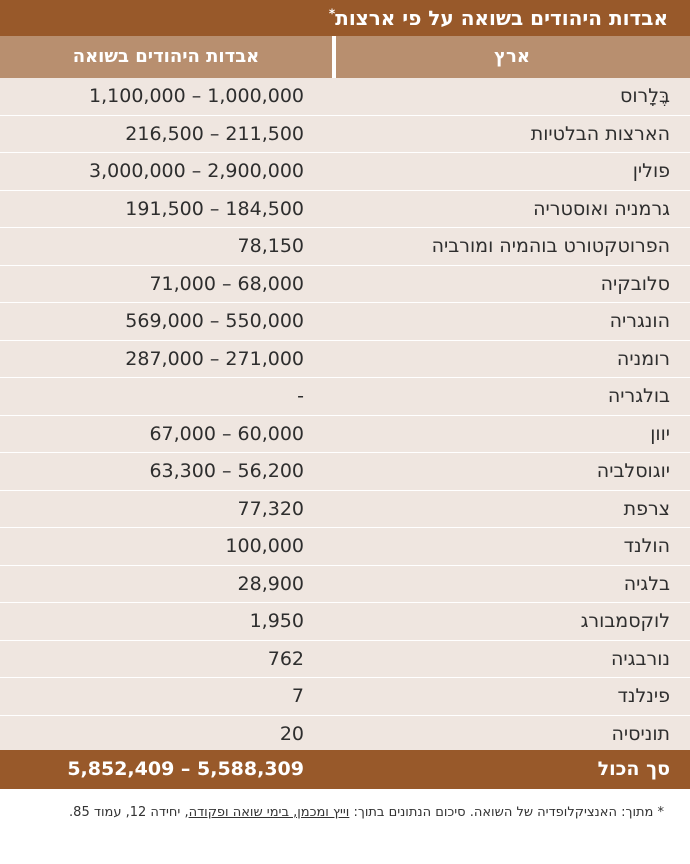  I want to click on losses-cell: 63,300 – 56,200, so click(226, 471).